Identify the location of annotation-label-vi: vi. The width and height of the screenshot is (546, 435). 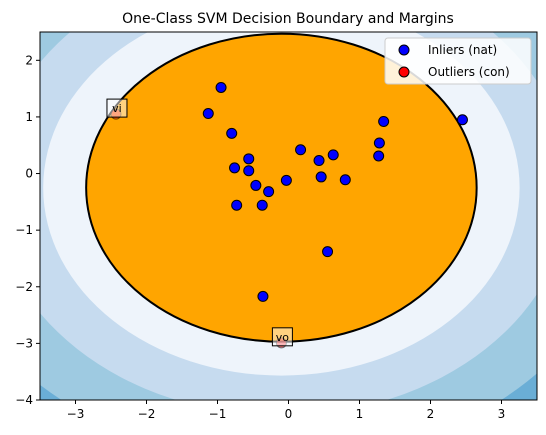
(117, 108).